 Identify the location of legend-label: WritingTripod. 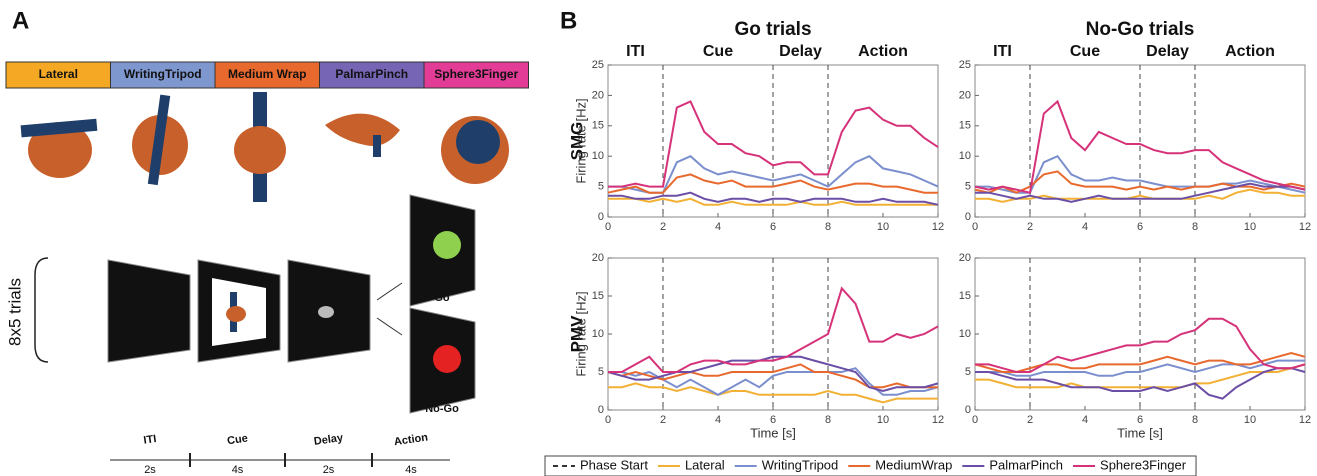
(800, 464).